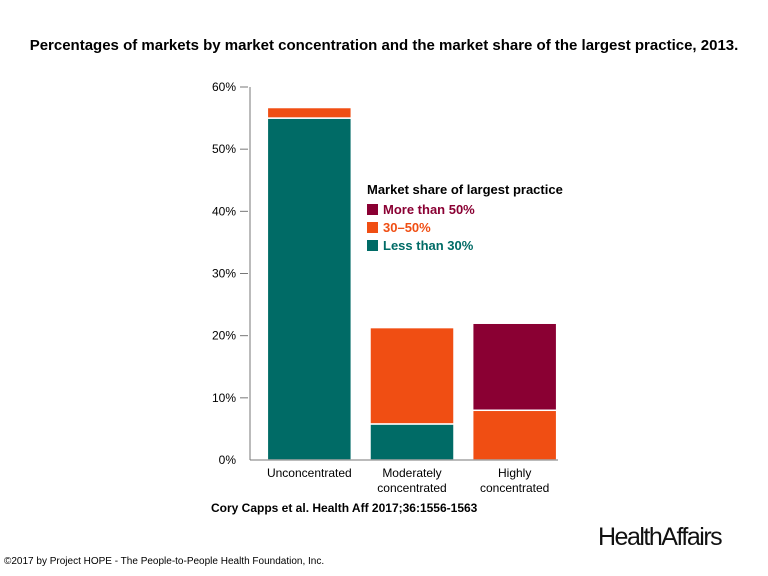  Describe the element at coordinates (407, 227) in the screenshot. I see `legend-label: 30–50%` at that location.